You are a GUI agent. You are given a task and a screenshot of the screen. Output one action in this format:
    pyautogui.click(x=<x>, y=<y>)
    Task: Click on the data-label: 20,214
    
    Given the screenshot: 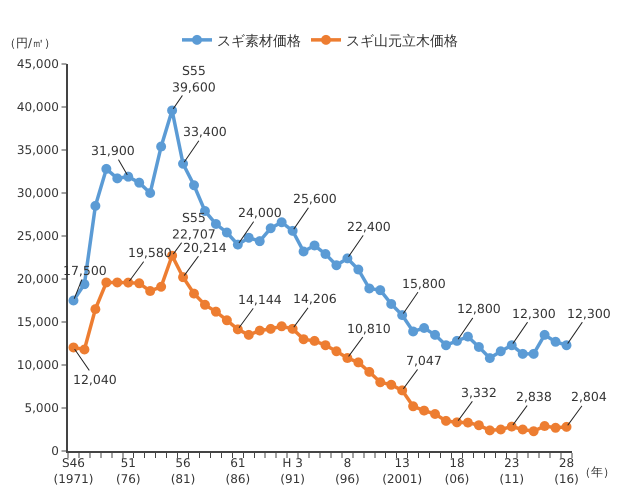 What is the action you would take?
    pyautogui.click(x=205, y=247)
    